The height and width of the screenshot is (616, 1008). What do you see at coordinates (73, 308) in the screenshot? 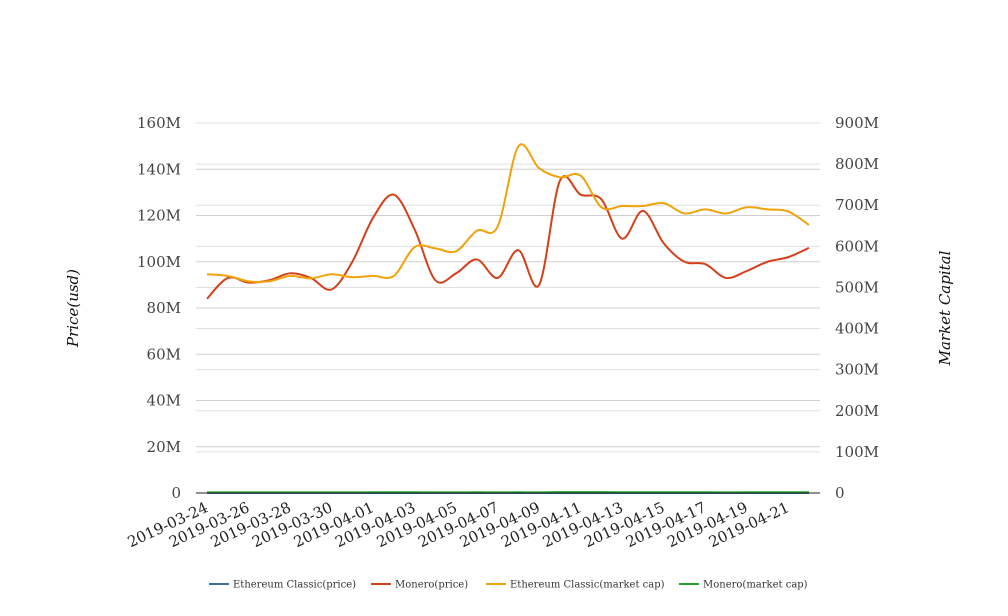
I see `left-axis-title: Price(usd)` at bounding box center [73, 308].